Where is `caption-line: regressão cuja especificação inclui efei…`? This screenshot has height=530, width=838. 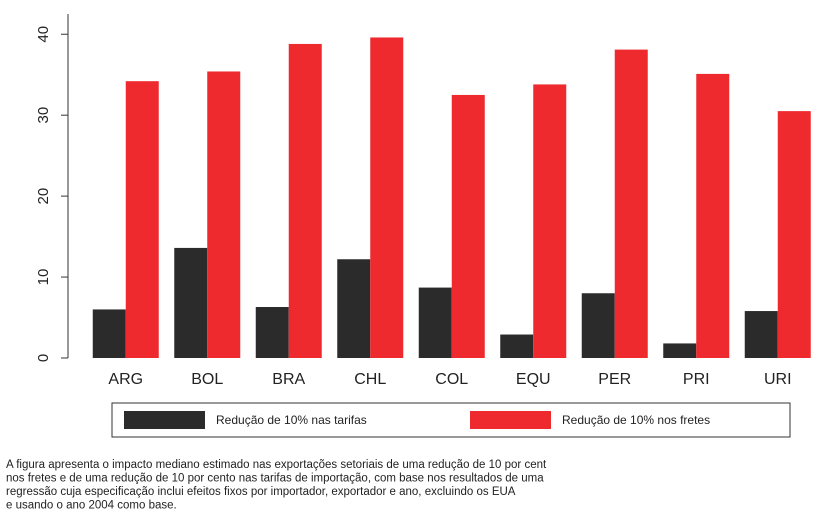 caption-line: regressão cuja especificação inclui efei… is located at coordinates (261, 492).